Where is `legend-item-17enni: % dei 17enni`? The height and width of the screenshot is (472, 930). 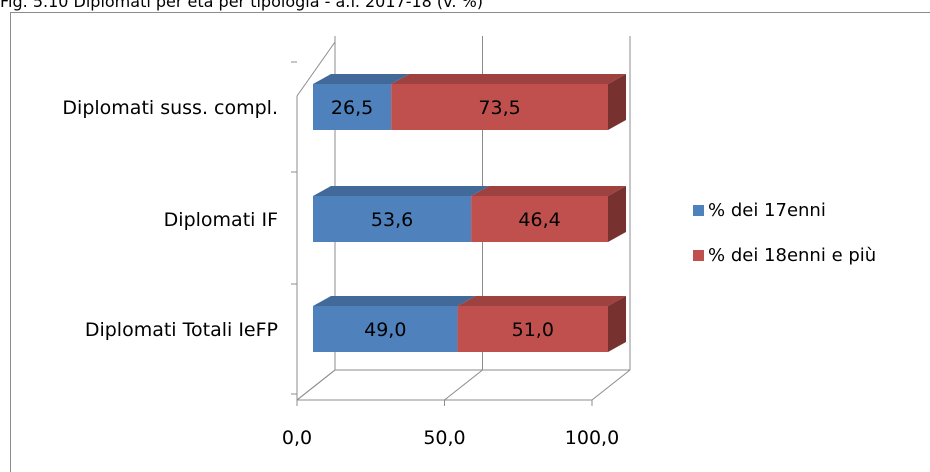
legend-item-17enni: % dei 17enni is located at coordinates (784, 210).